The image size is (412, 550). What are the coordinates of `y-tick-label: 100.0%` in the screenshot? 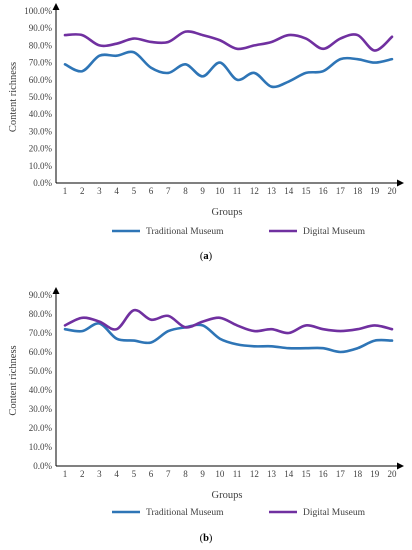 It's located at (38, 11).